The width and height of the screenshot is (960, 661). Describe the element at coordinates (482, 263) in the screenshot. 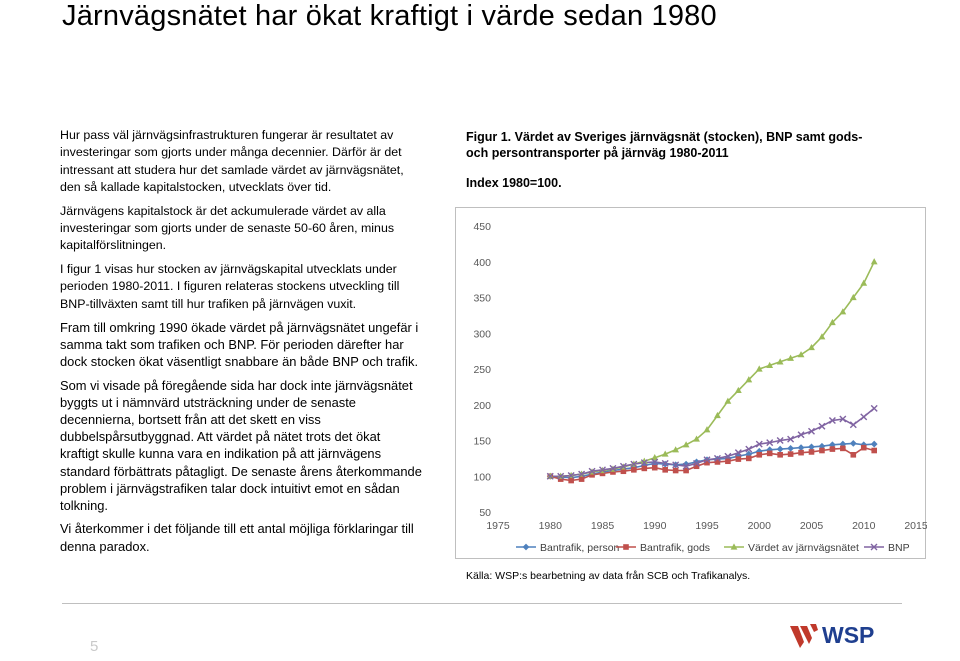

I see `y-tick-label: 400` at that location.